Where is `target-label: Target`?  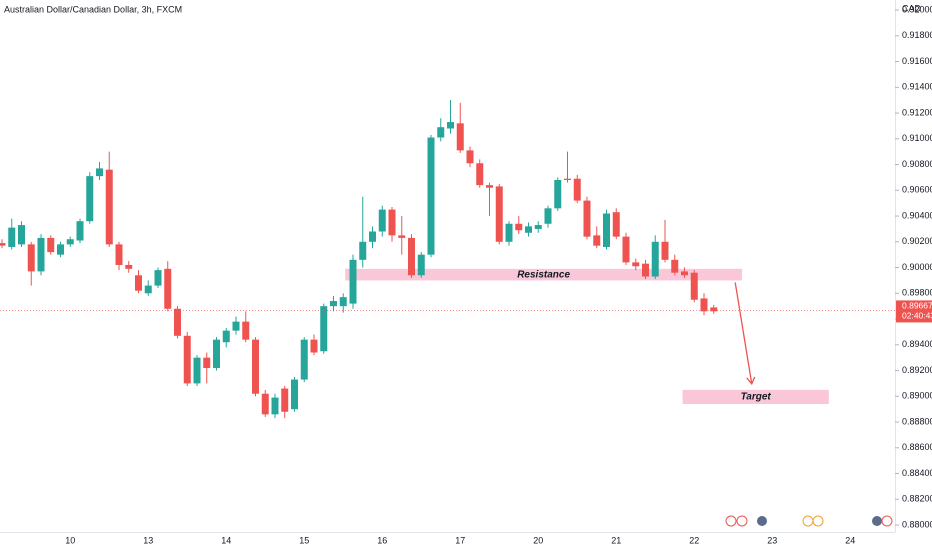
target-label: Target is located at coordinates (756, 397).